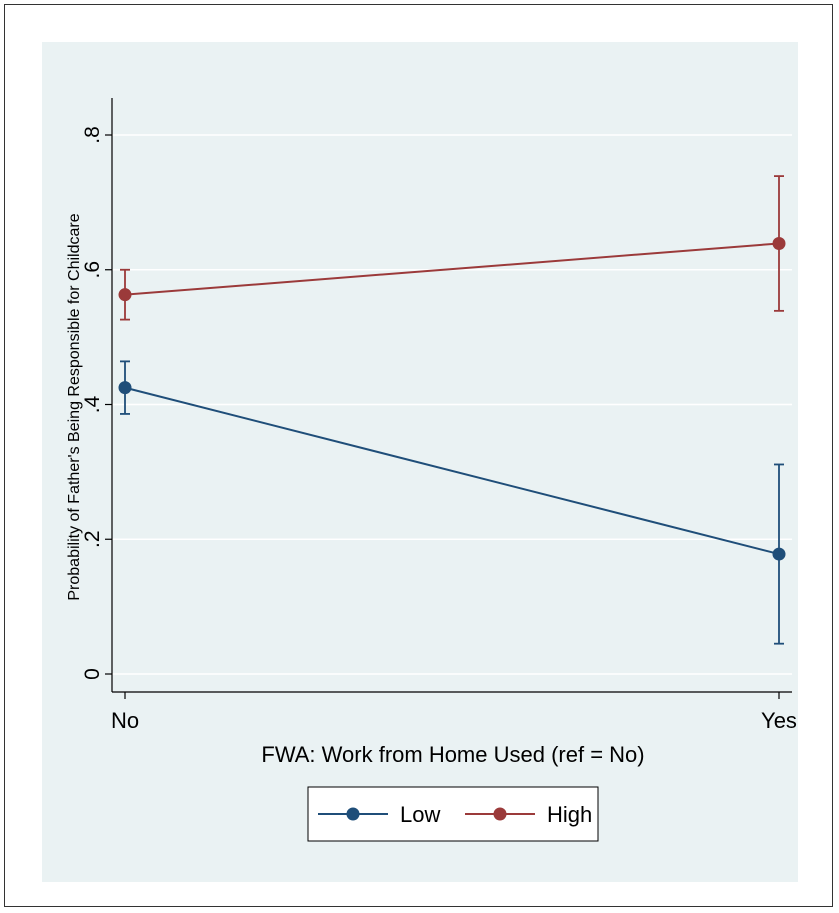 This screenshot has height=913, width=839. I want to click on y-tick-label: .8, so click(92, 135).